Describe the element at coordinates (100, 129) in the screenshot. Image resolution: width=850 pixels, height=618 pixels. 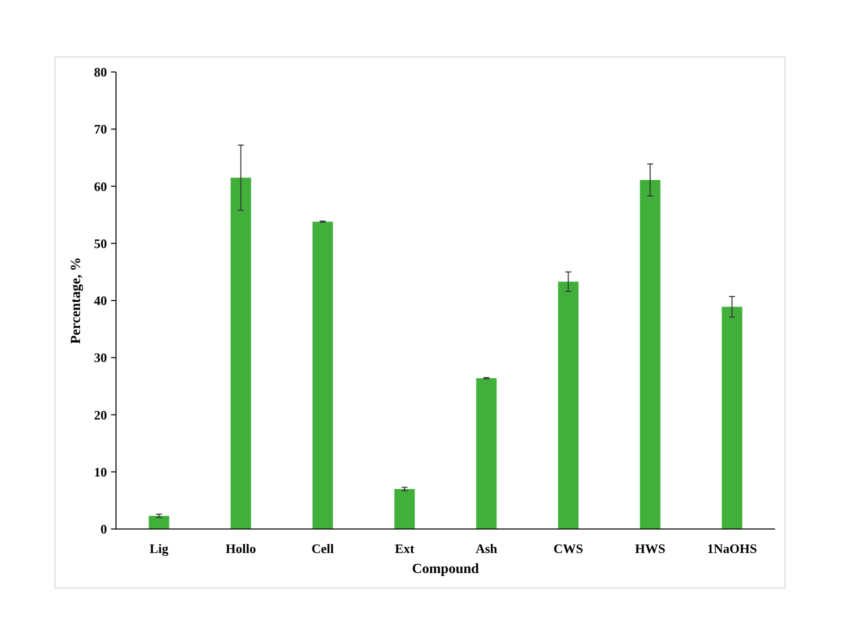
I see `y-tick-label: 70` at that location.